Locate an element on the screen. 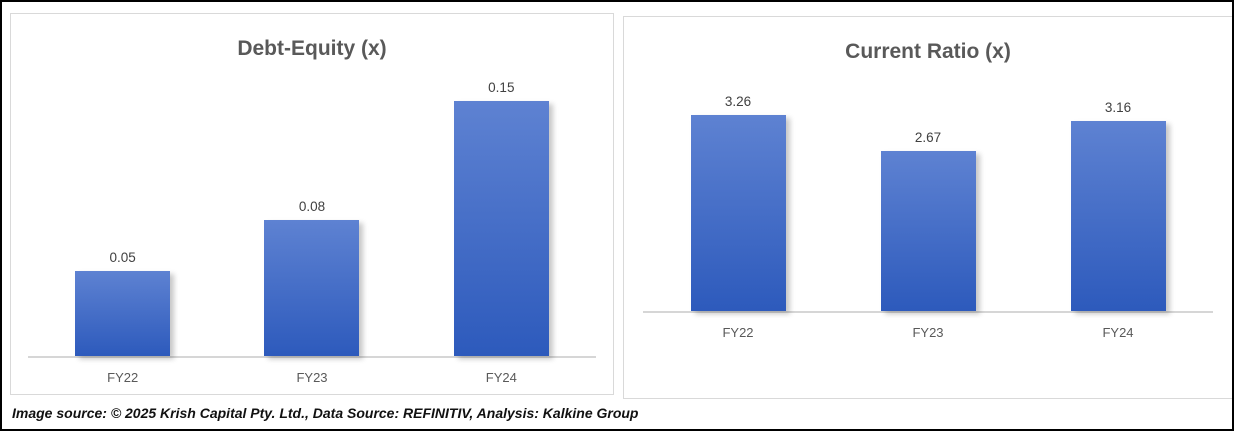 This screenshot has width=1234, height=431. bar-value-label: 3.26 is located at coordinates (738, 101).